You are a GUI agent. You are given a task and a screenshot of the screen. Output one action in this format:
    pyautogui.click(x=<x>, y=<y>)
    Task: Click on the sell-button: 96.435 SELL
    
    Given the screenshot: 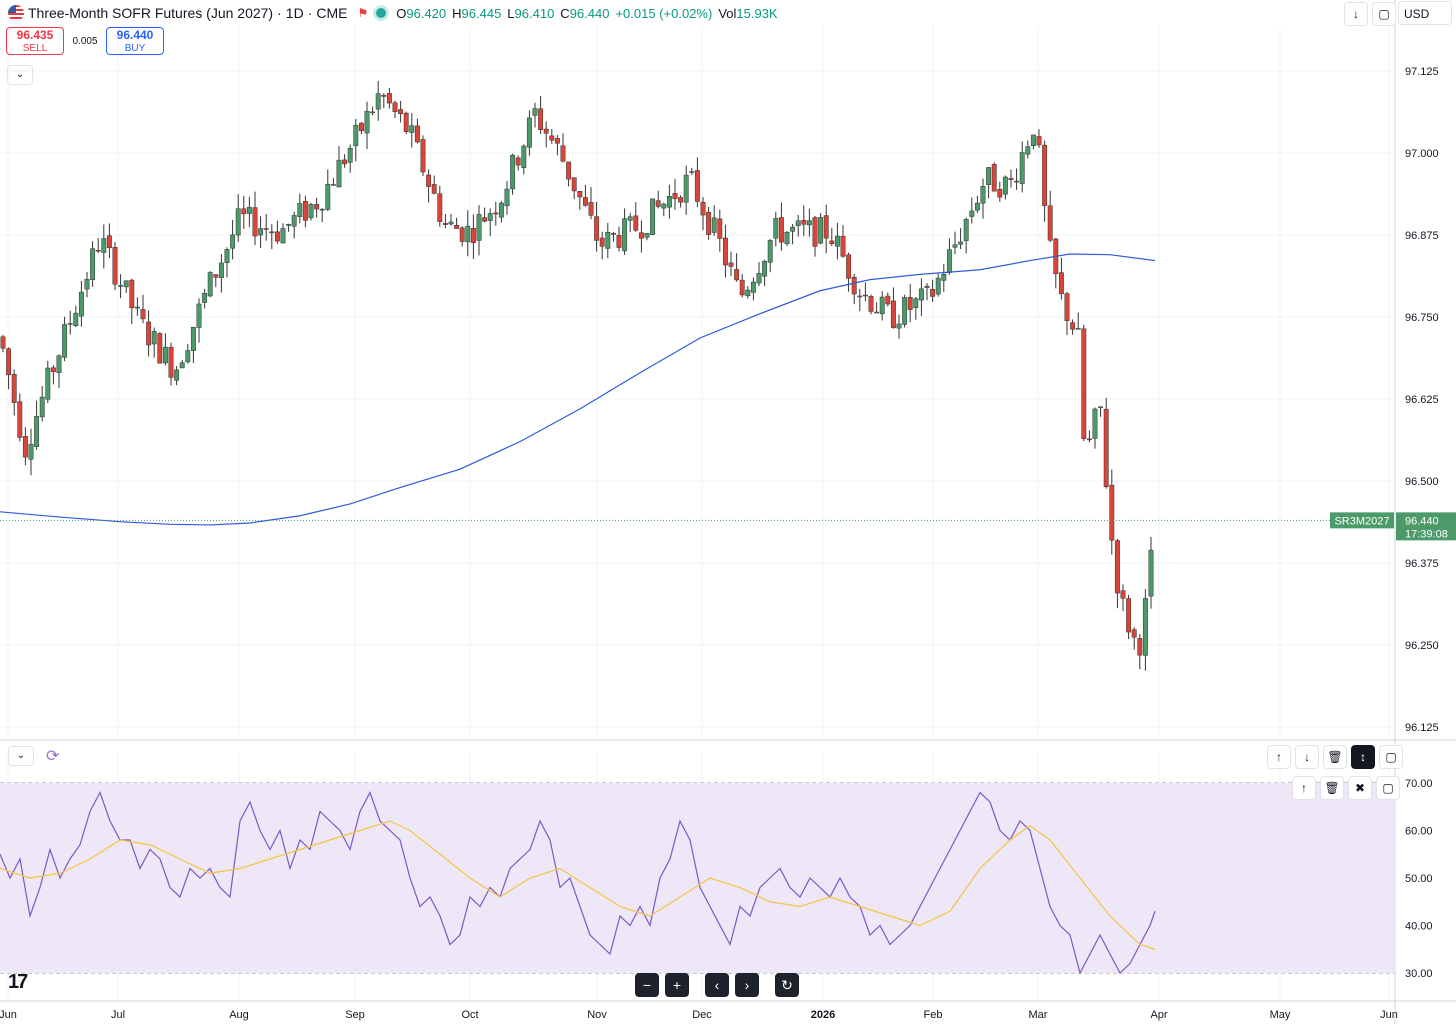 What is the action you would take?
    pyautogui.click(x=35, y=41)
    